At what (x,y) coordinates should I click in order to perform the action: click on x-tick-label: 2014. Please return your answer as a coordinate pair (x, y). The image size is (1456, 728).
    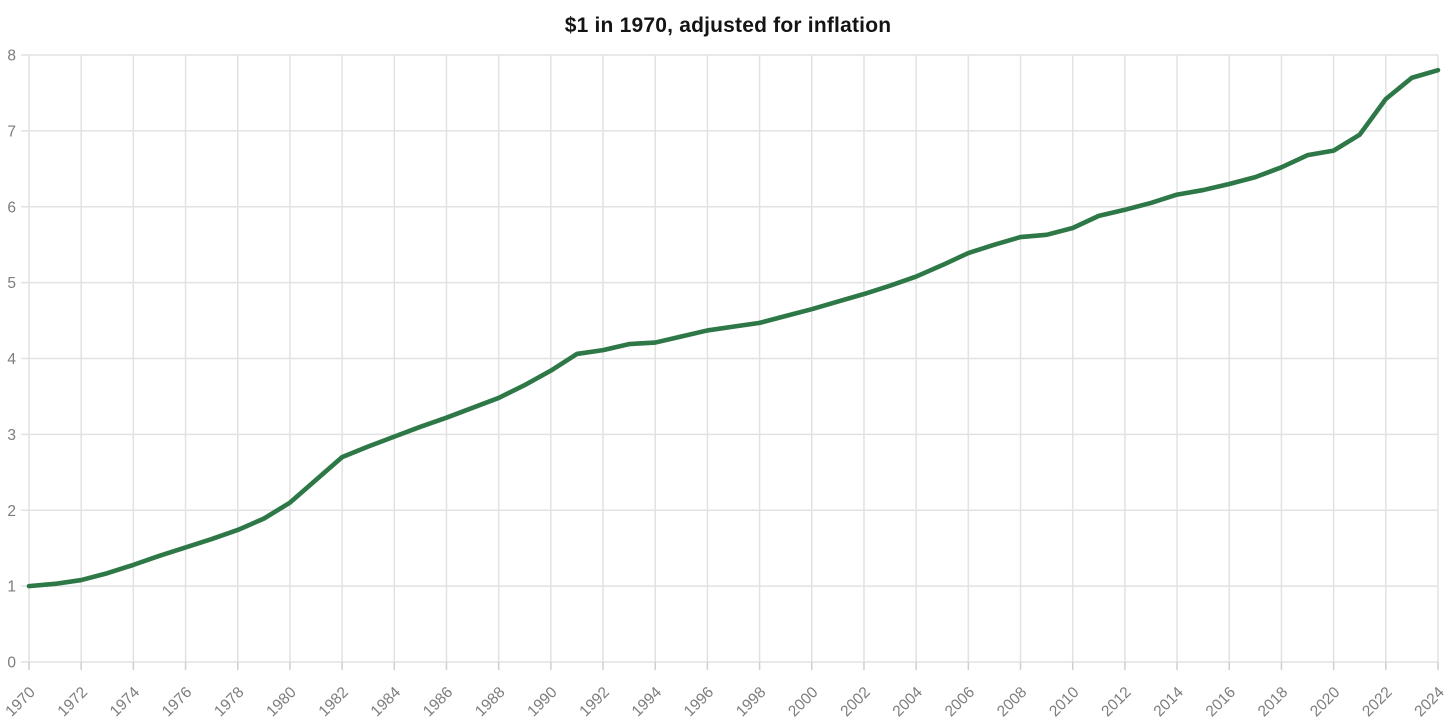
    Looking at the image, I should click on (1168, 702).